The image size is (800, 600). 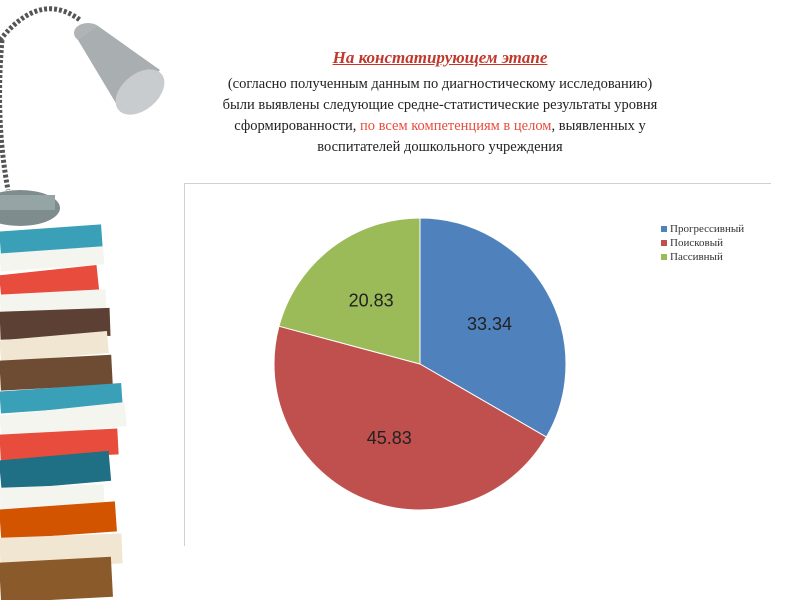 I want to click on legend-item-3: Пассивный, so click(x=702, y=257).